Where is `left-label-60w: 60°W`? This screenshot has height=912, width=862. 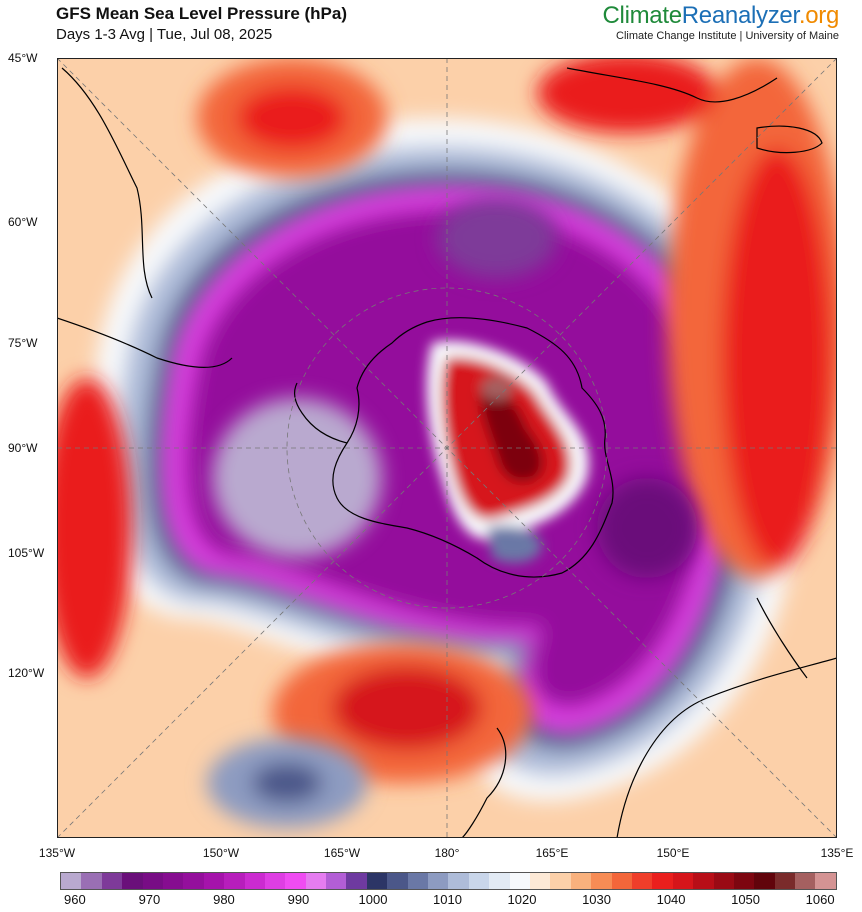 left-label-60w: 60°W is located at coordinates (23, 222).